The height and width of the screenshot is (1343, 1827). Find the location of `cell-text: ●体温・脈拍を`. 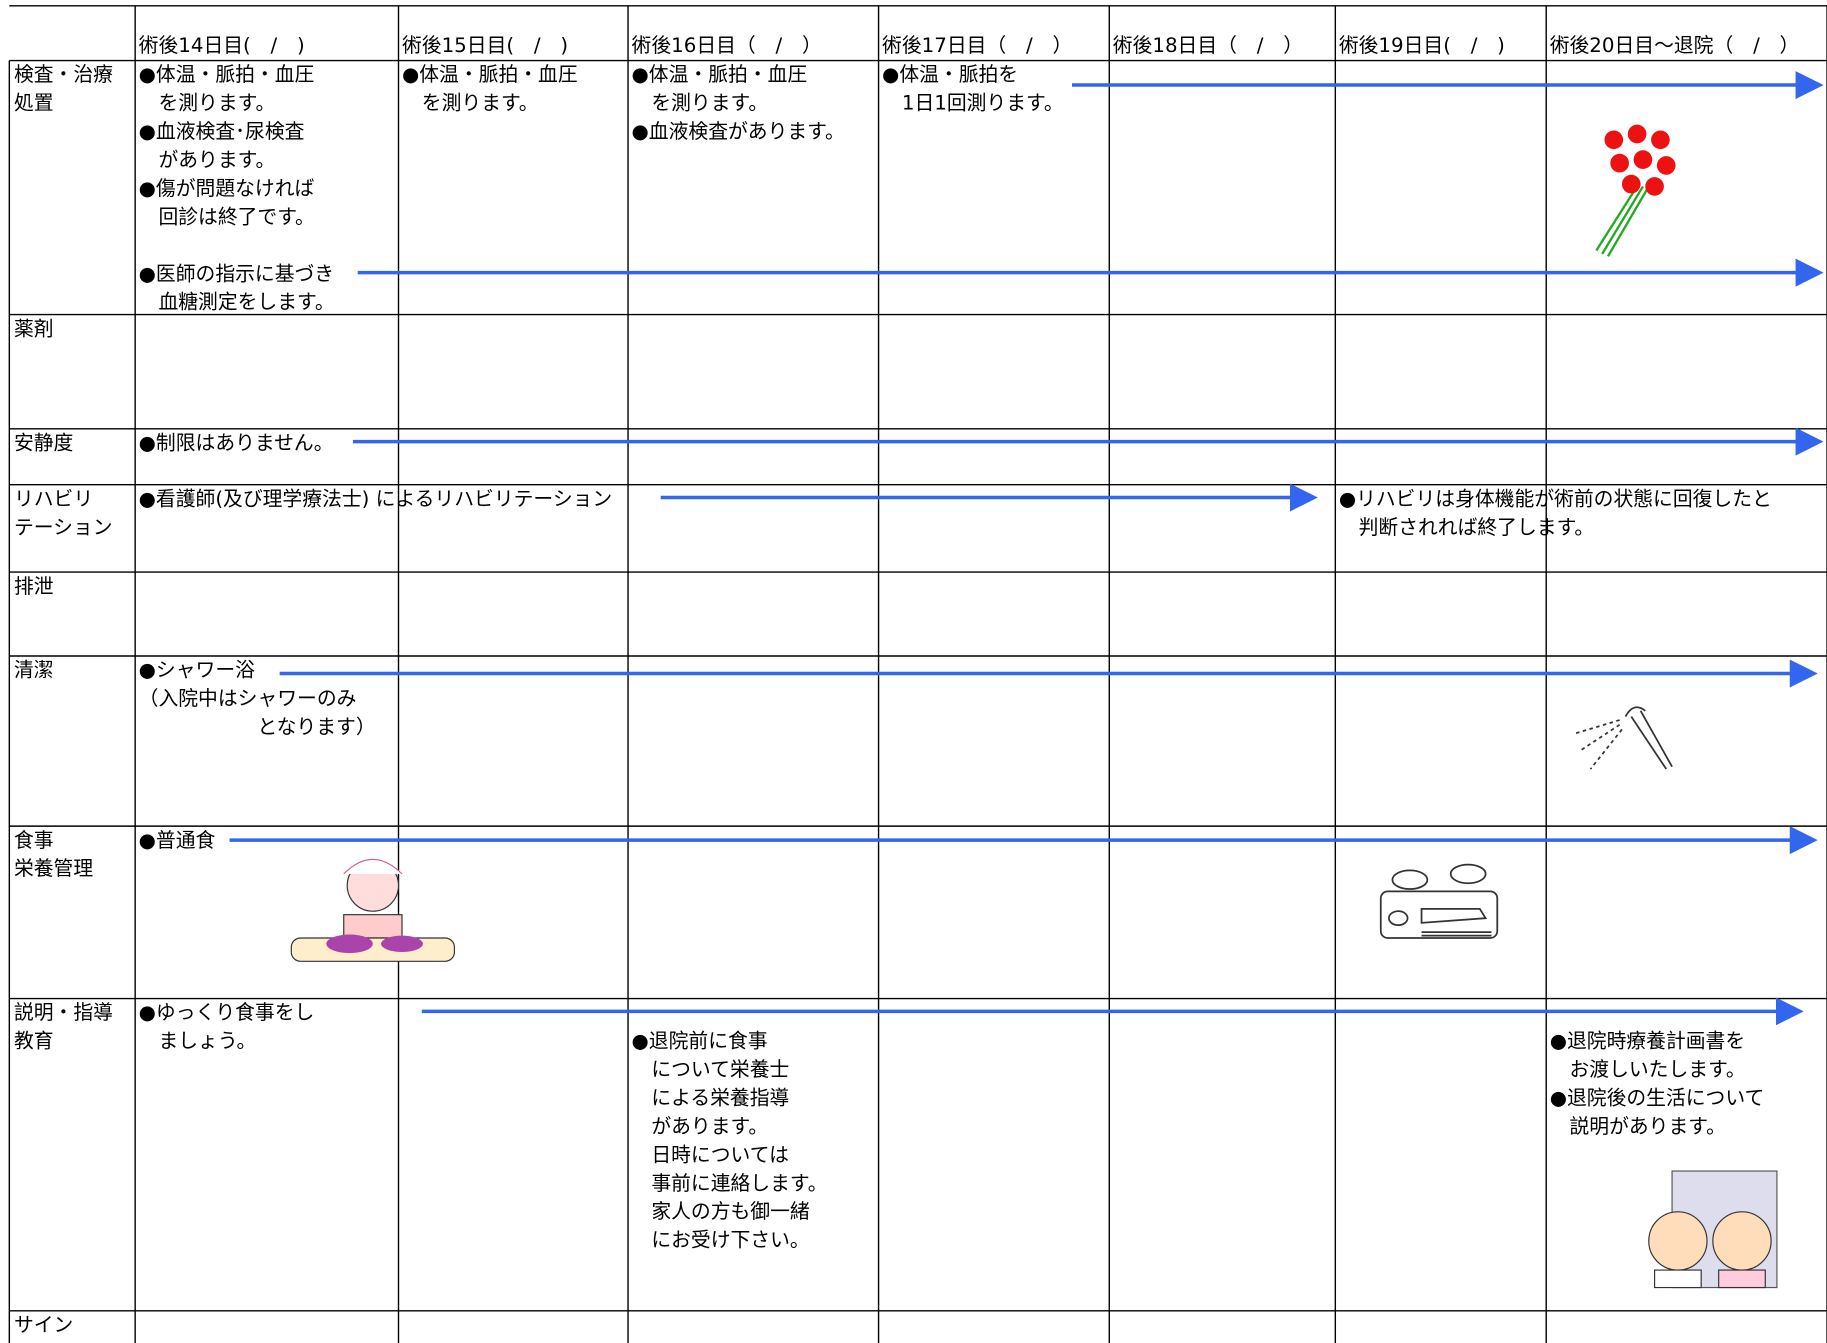

cell-text: ●体温・脈拍を is located at coordinates (950, 74).